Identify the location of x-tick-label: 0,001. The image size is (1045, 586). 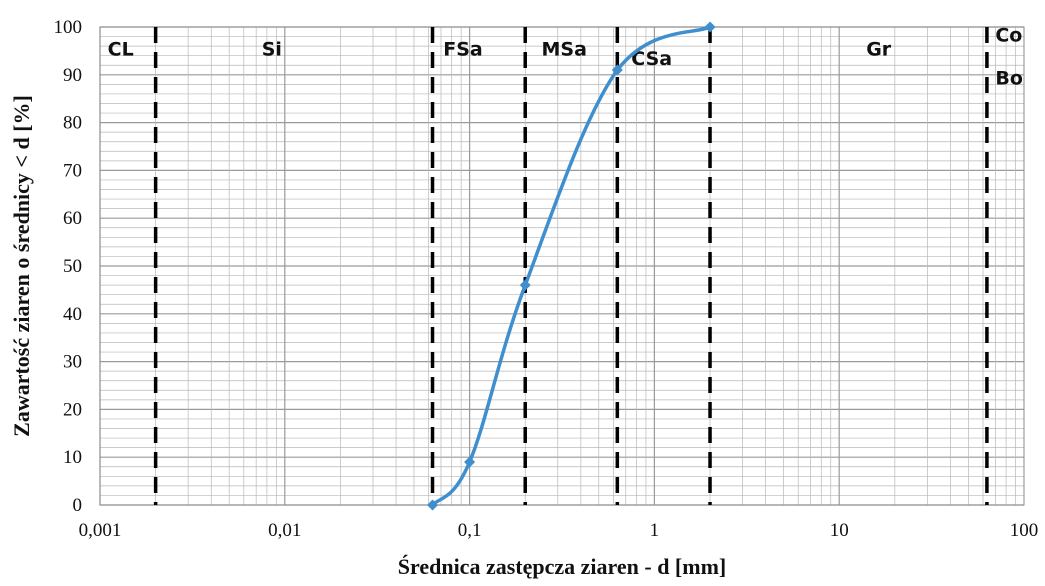
(100, 530).